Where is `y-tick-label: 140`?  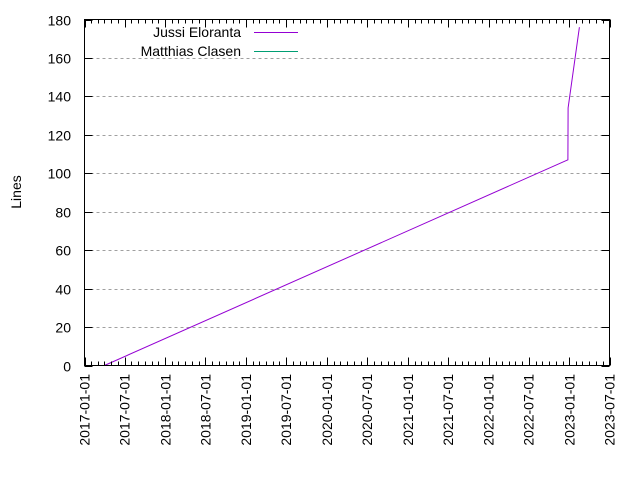 y-tick-label: 140 is located at coordinates (60, 97).